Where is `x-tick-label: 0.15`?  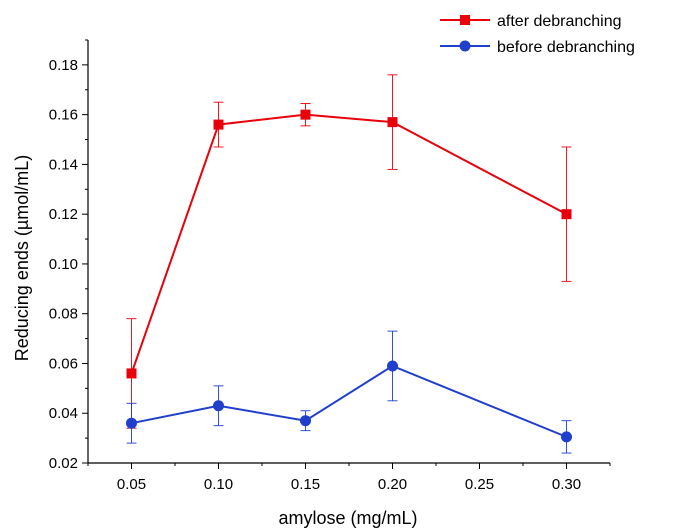 x-tick-label: 0.15 is located at coordinates (305, 484).